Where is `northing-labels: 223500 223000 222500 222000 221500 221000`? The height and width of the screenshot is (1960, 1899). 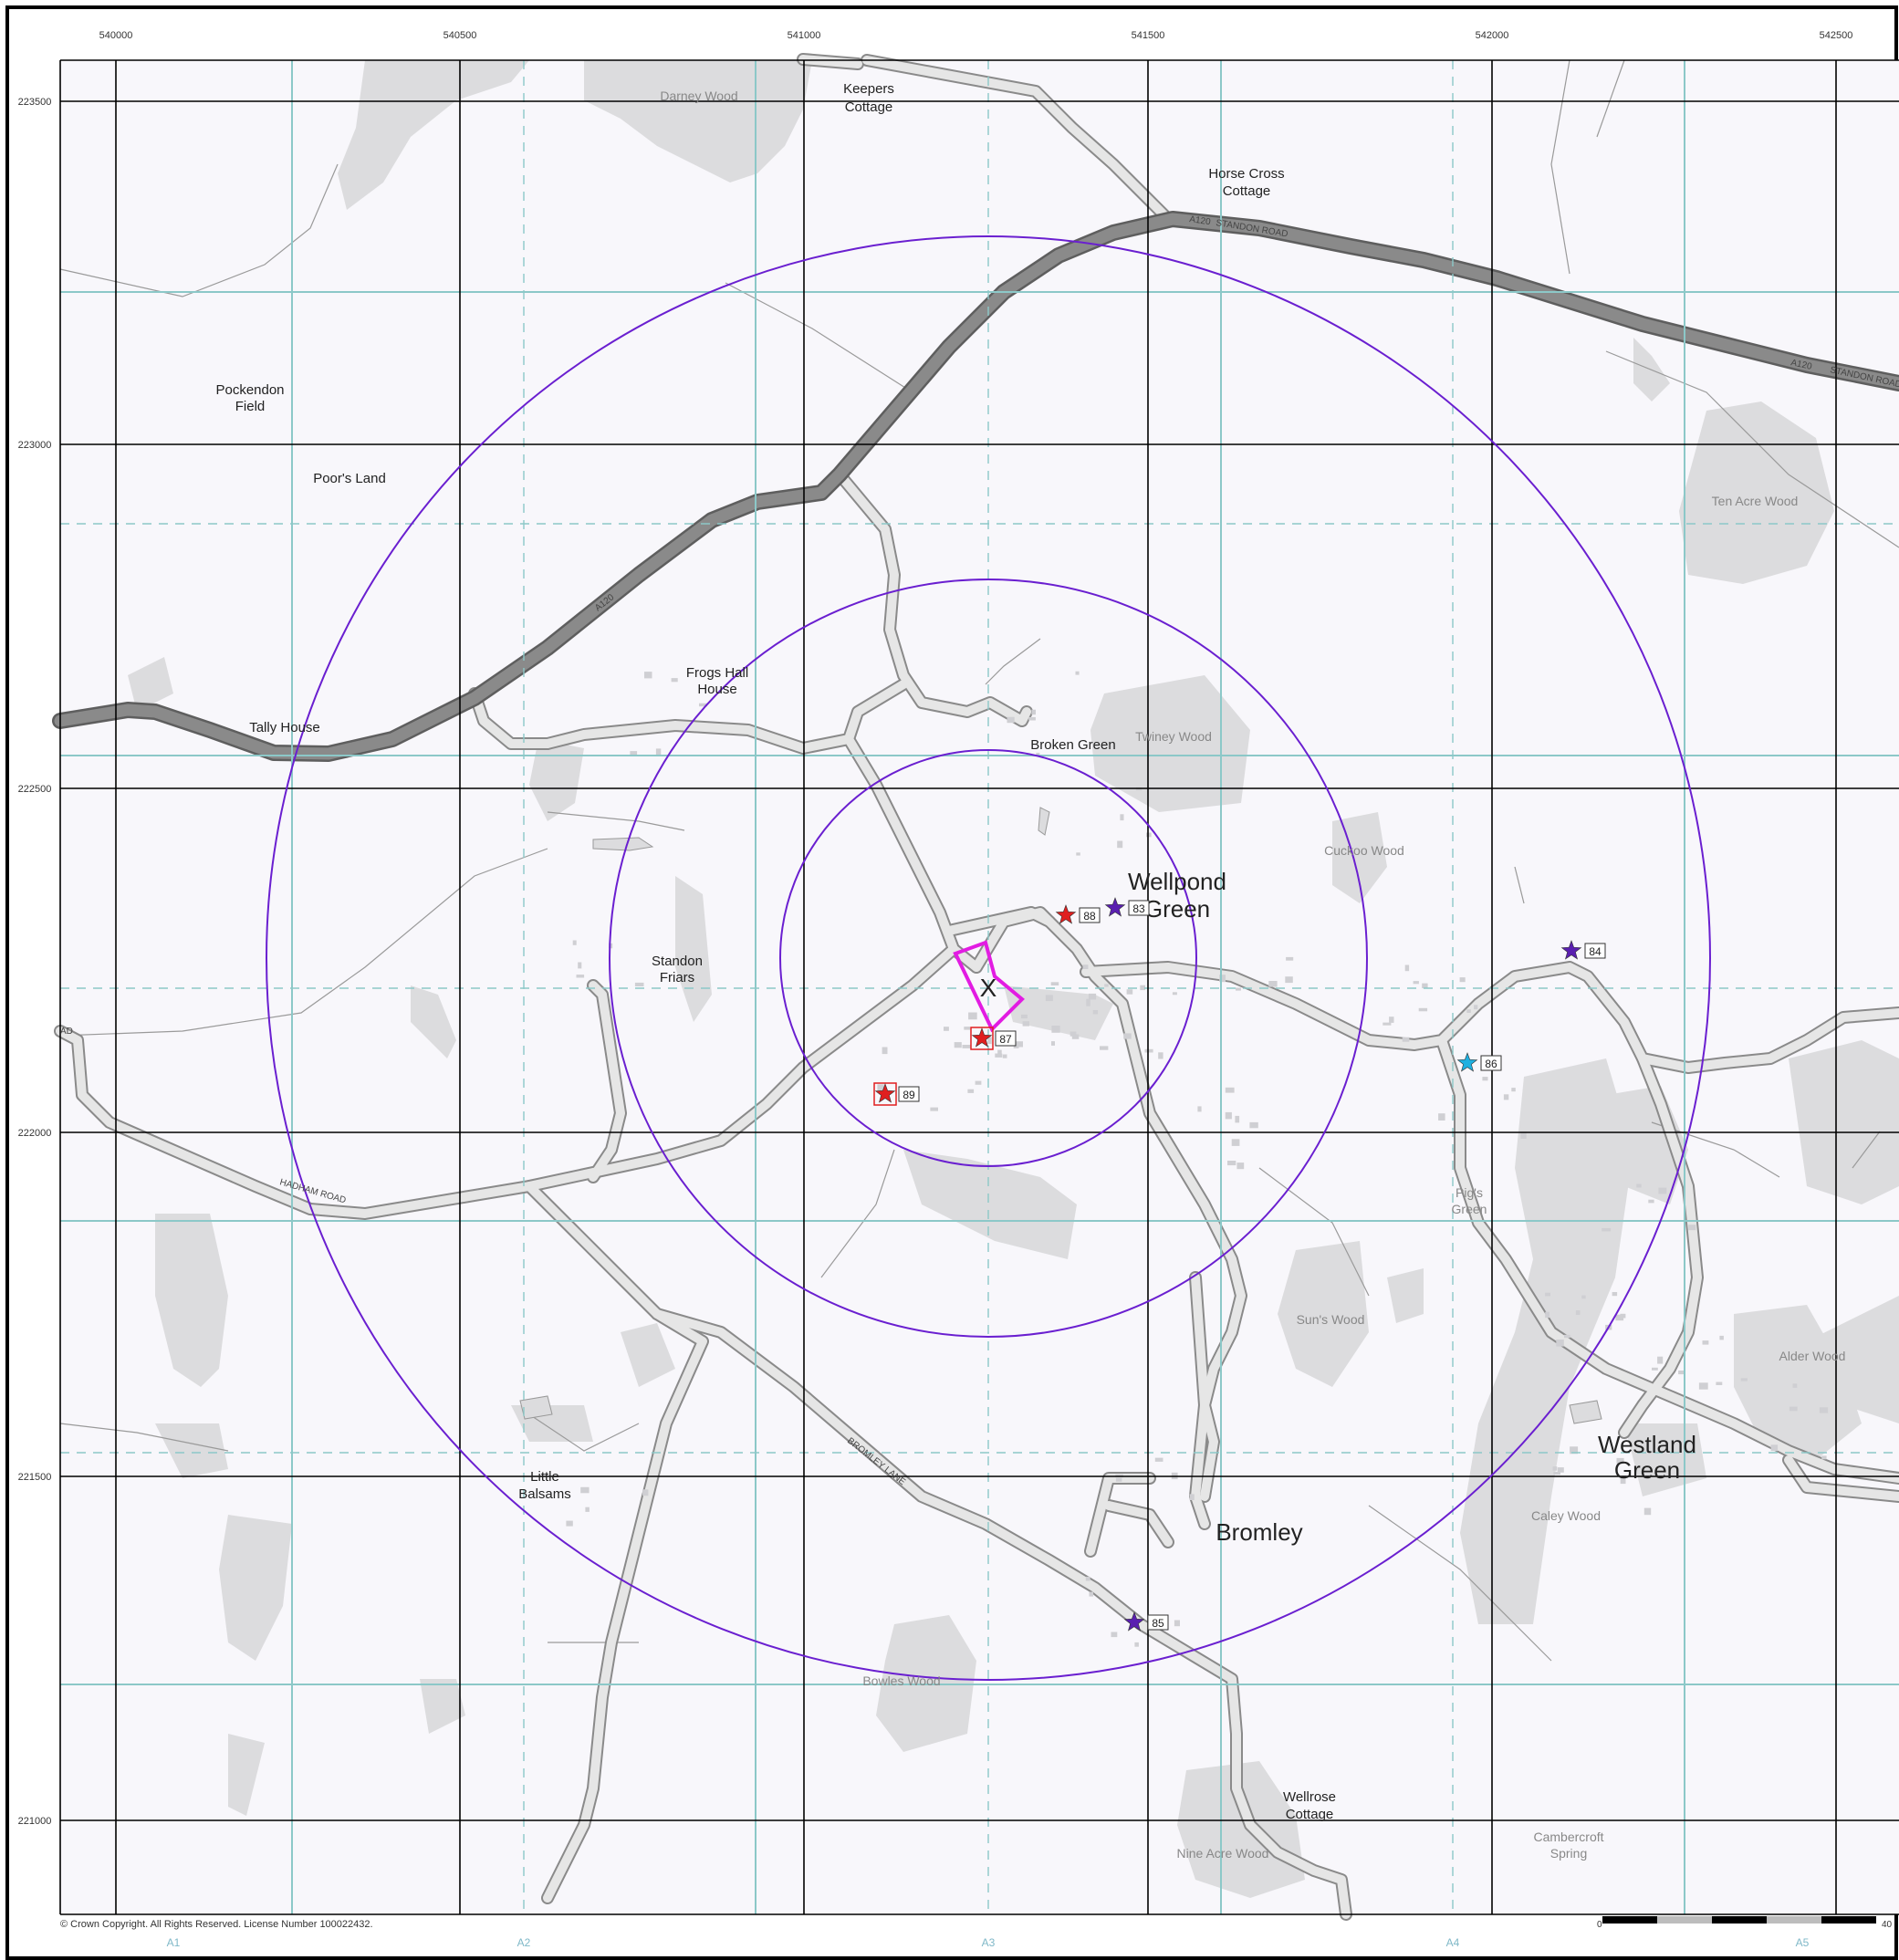 northing-labels: 223500 223000 222500 222000 221500 221000 is located at coordinates (35, 962).